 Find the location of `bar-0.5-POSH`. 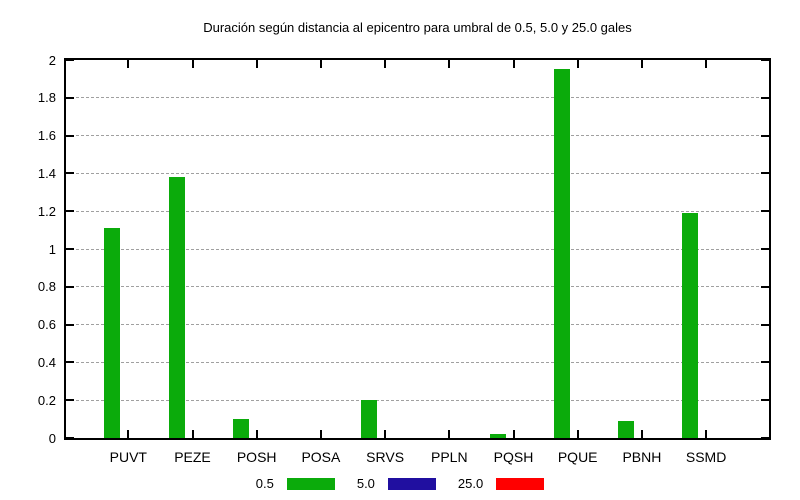

bar-0.5-POSH is located at coordinates (240, 428).